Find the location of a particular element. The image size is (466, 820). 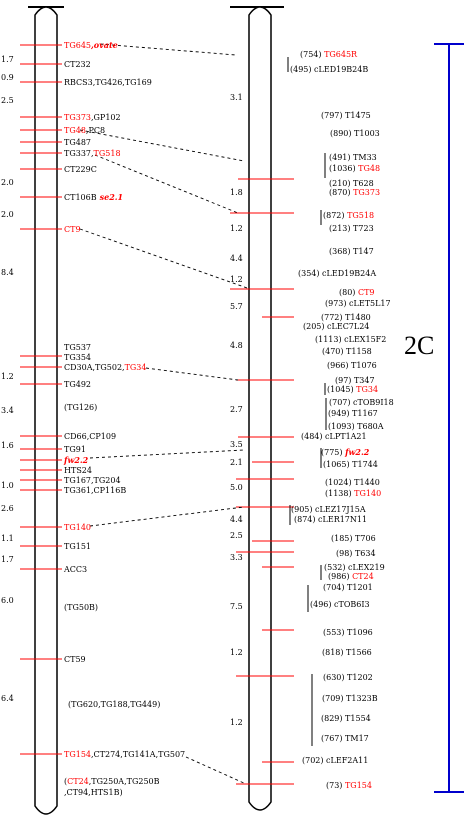

left-marker: CD66,CP109 is located at coordinates (90, 436).